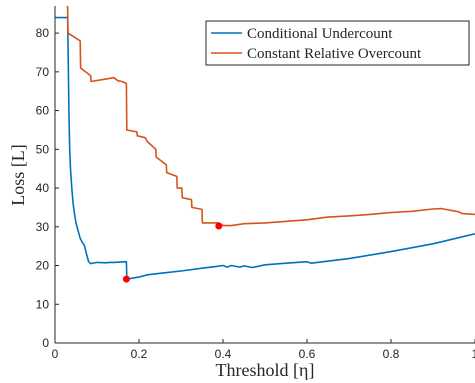 This screenshot has height=383, width=475. What do you see at coordinates (126, 279) in the screenshot?
I see `minimum-point-marker-conditional-undercount` at bounding box center [126, 279].